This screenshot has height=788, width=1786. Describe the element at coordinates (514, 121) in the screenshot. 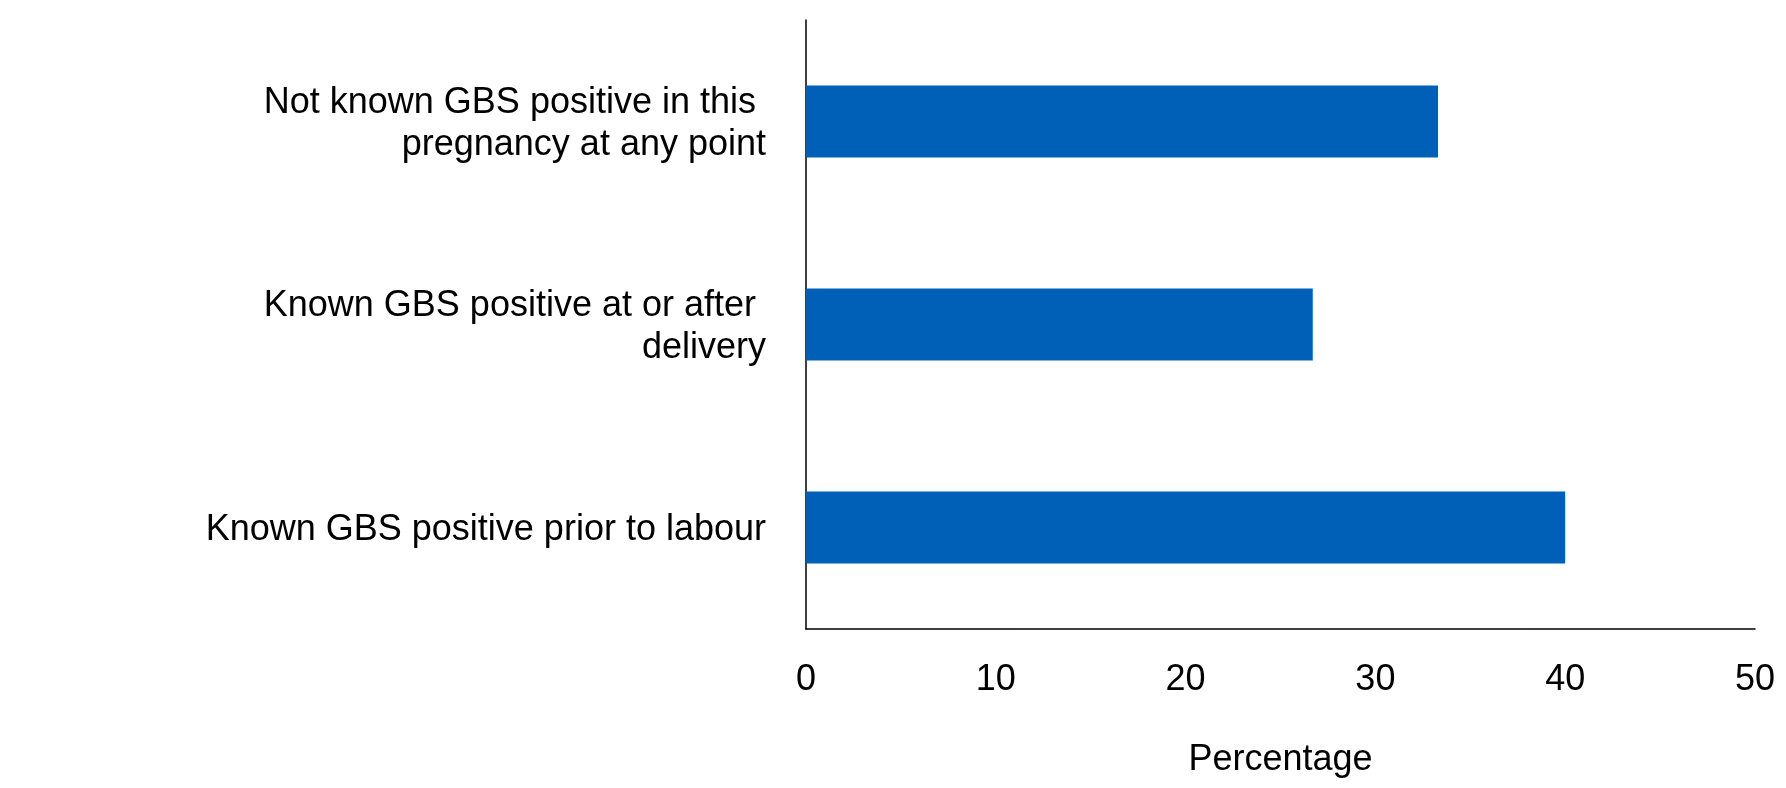

I see `y-tick-label: Not known GBS positive in this pregnancy at any point` at that location.